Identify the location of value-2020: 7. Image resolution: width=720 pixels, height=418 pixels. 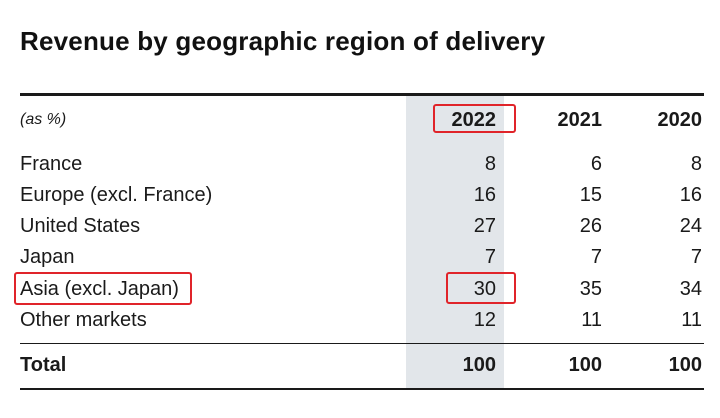
(696, 257).